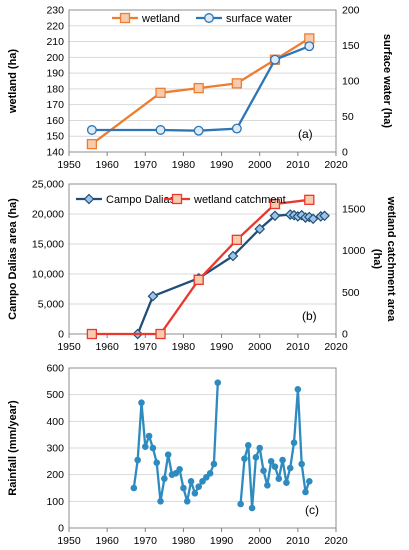  What do you see at coordinates (55, 422) in the screenshot?
I see `y-left-tick-label: 400` at bounding box center [55, 422].